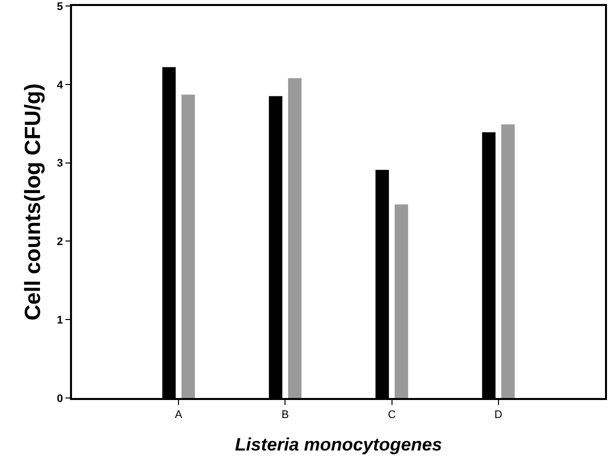 The width and height of the screenshot is (609, 468). I want to click on x-tick-label: C, so click(392, 414).